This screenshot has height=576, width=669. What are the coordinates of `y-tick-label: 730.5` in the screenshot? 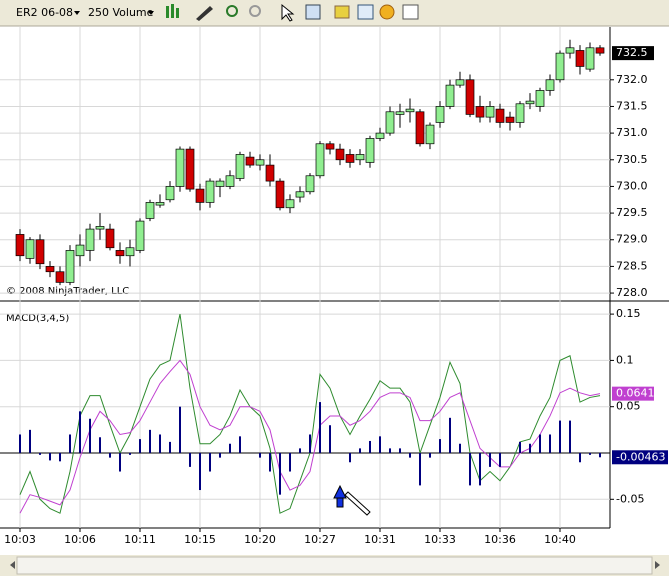 It's located at (632, 159).